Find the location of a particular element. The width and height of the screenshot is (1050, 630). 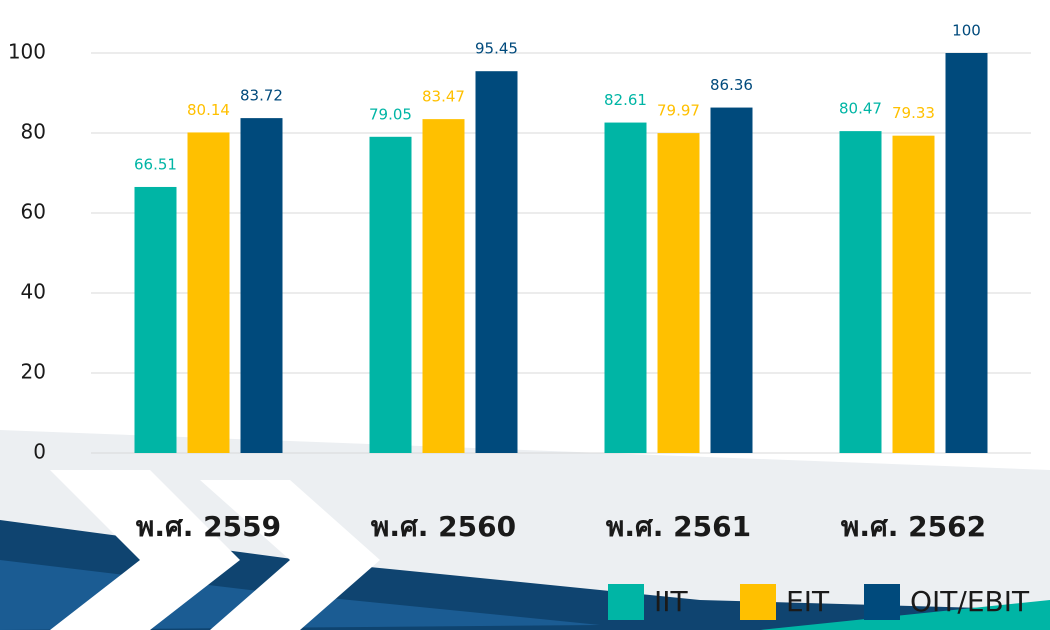

value-label: 100 is located at coordinates (966, 31).